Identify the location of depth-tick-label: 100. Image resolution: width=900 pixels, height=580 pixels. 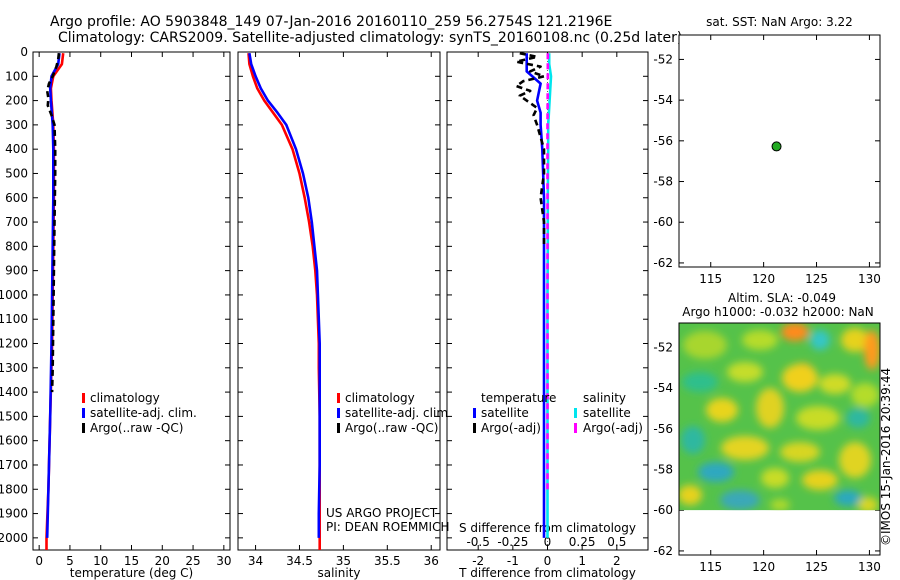
(16, 76).